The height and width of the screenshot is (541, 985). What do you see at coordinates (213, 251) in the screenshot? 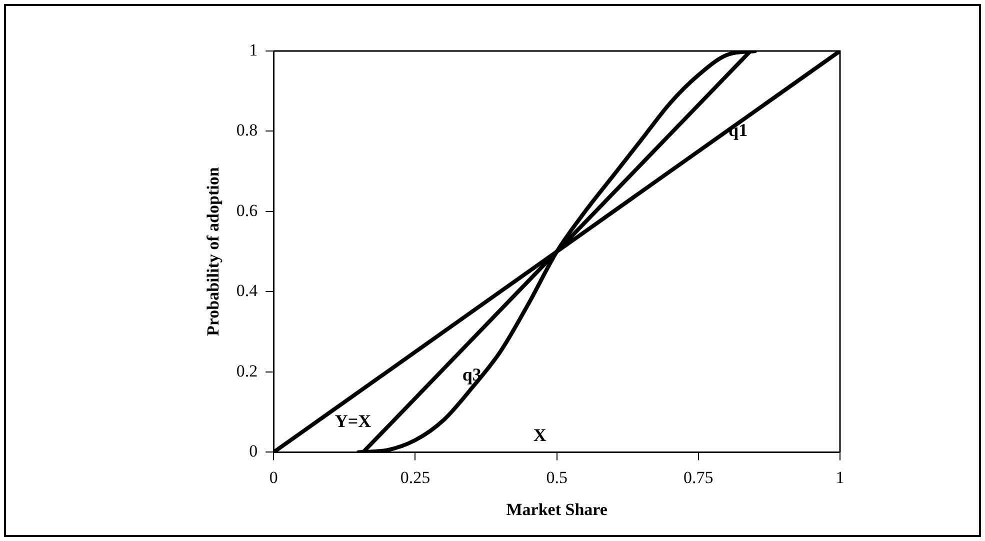
I see `y-axis-title: Probability of adoption` at bounding box center [213, 251].